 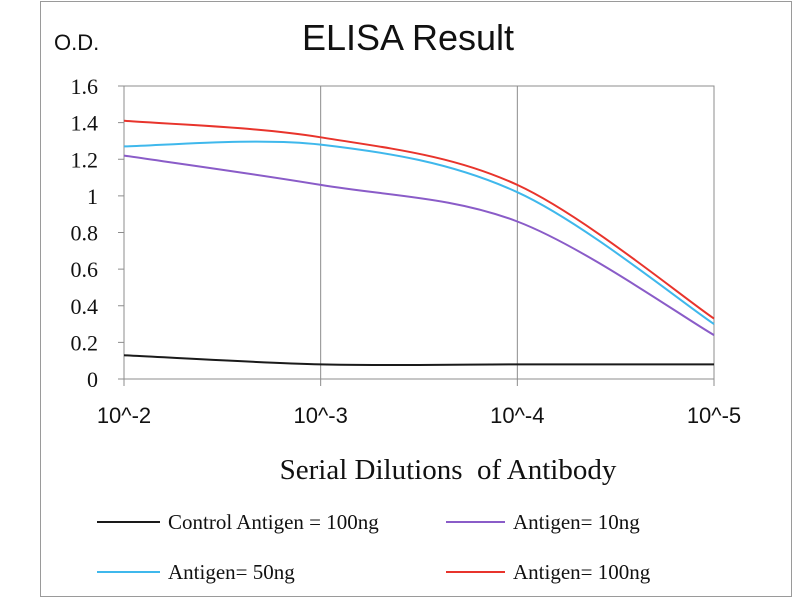 I want to click on y-tick-label: 1, so click(x=92, y=196).